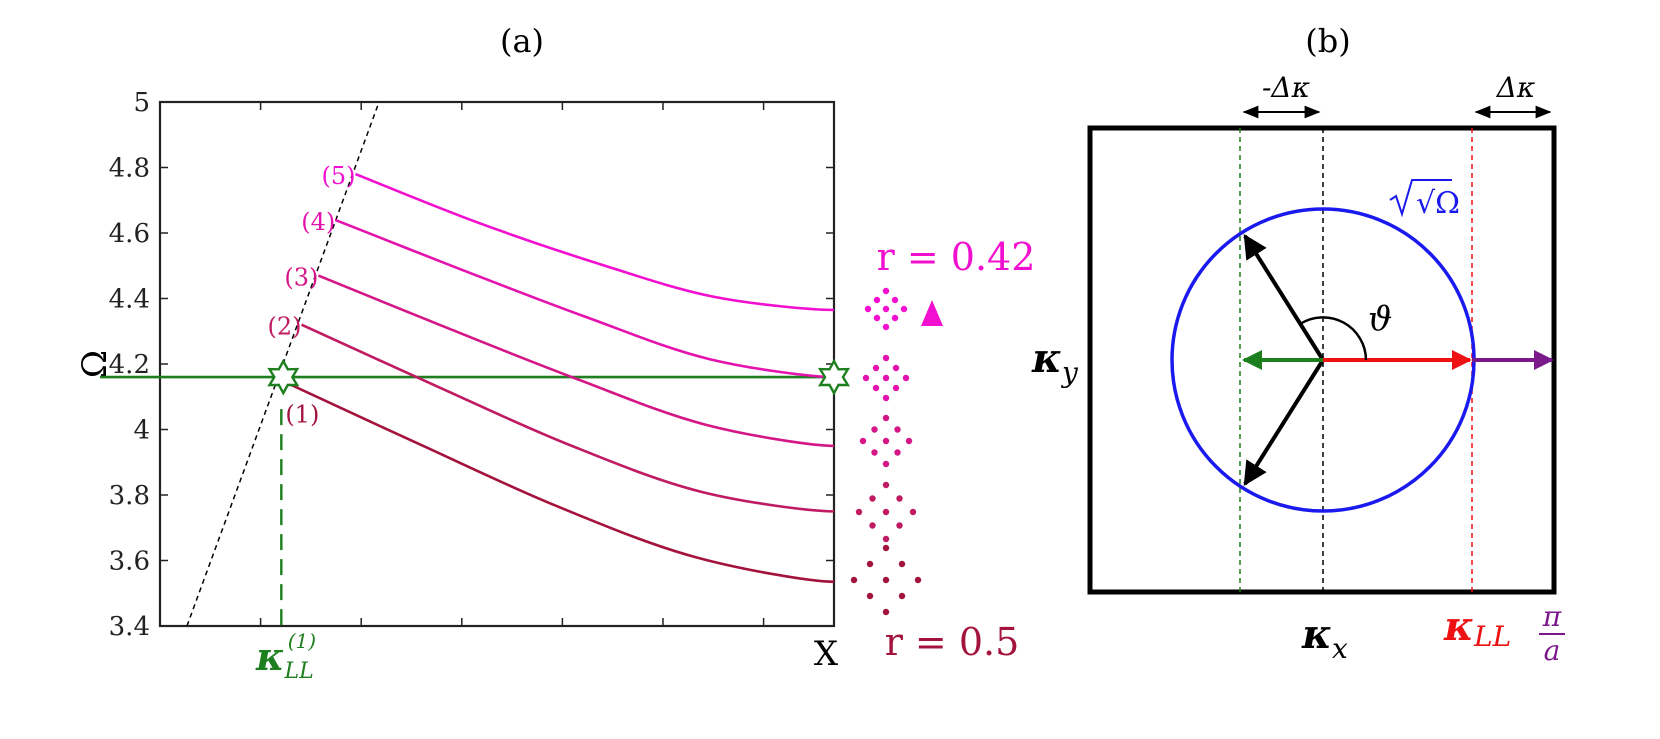 This screenshot has width=1660, height=739. Describe the element at coordinates (301, 278) in the screenshot. I see `band-label-3: (3)` at that location.